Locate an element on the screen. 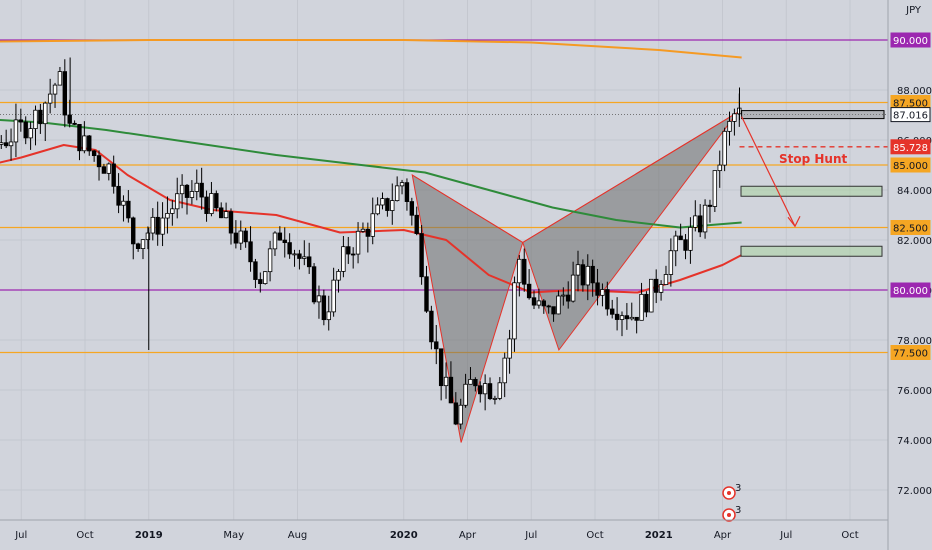  event-badge-dot is located at coordinates (729, 493).